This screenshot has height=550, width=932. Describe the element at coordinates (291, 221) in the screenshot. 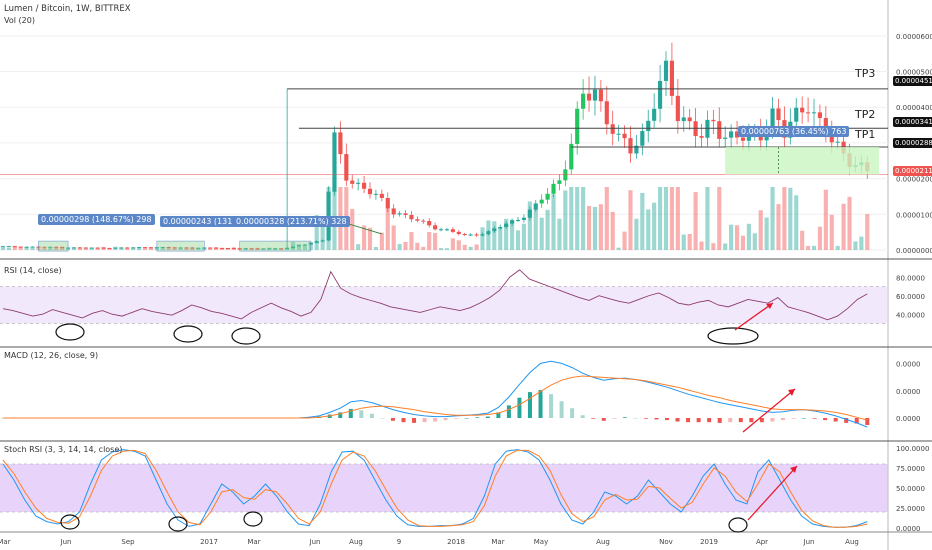

I see `measure-badge-3: 0.00000328 (213.71%) 328` at that location.